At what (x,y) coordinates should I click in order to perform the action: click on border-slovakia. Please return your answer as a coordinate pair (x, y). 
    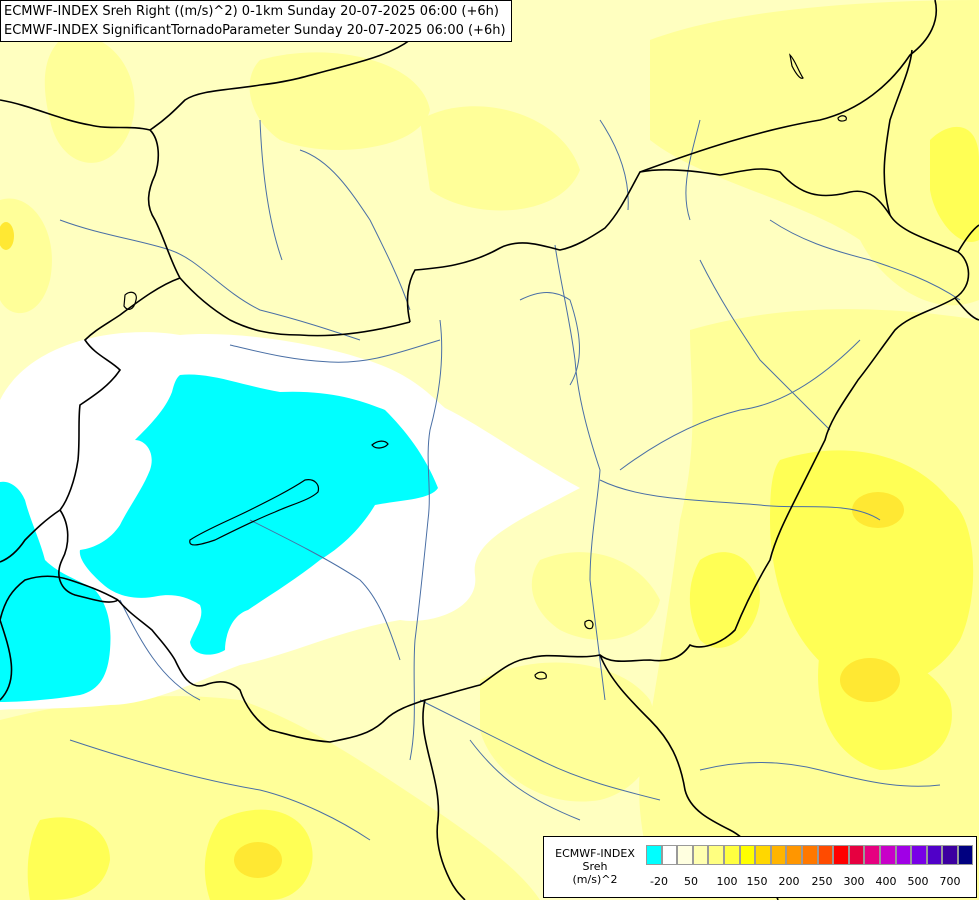
    Looking at the image, I should click on (205, 218).